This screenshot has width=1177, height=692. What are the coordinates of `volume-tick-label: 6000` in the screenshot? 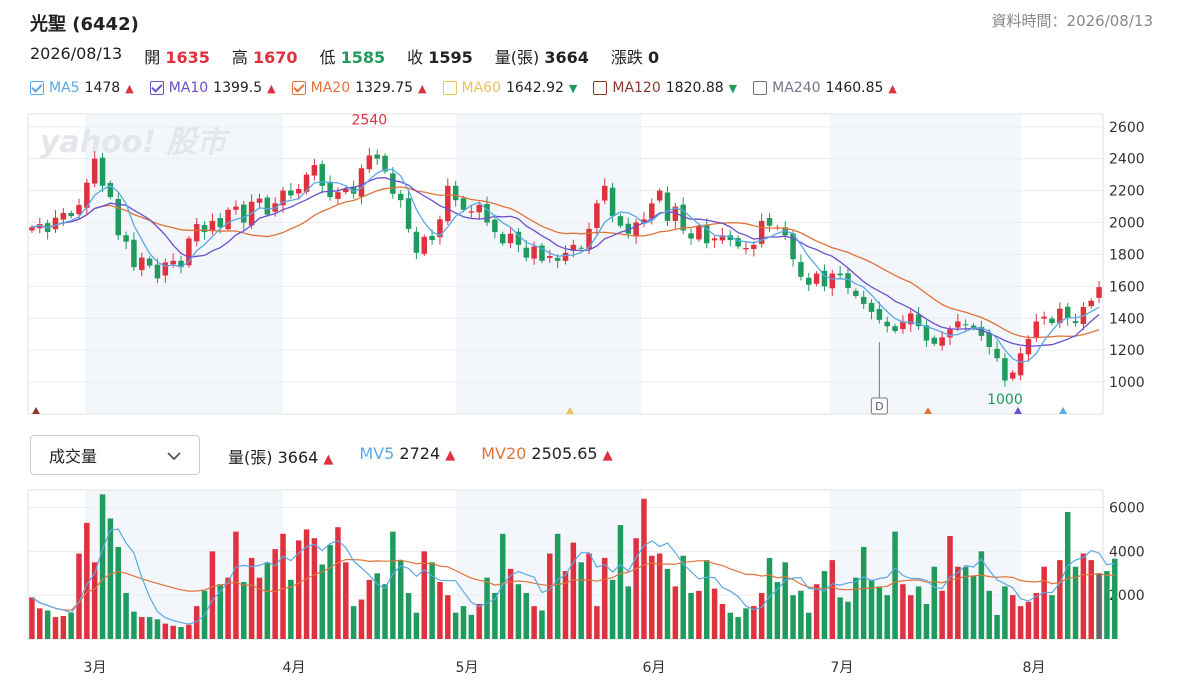 It's located at (1127, 509).